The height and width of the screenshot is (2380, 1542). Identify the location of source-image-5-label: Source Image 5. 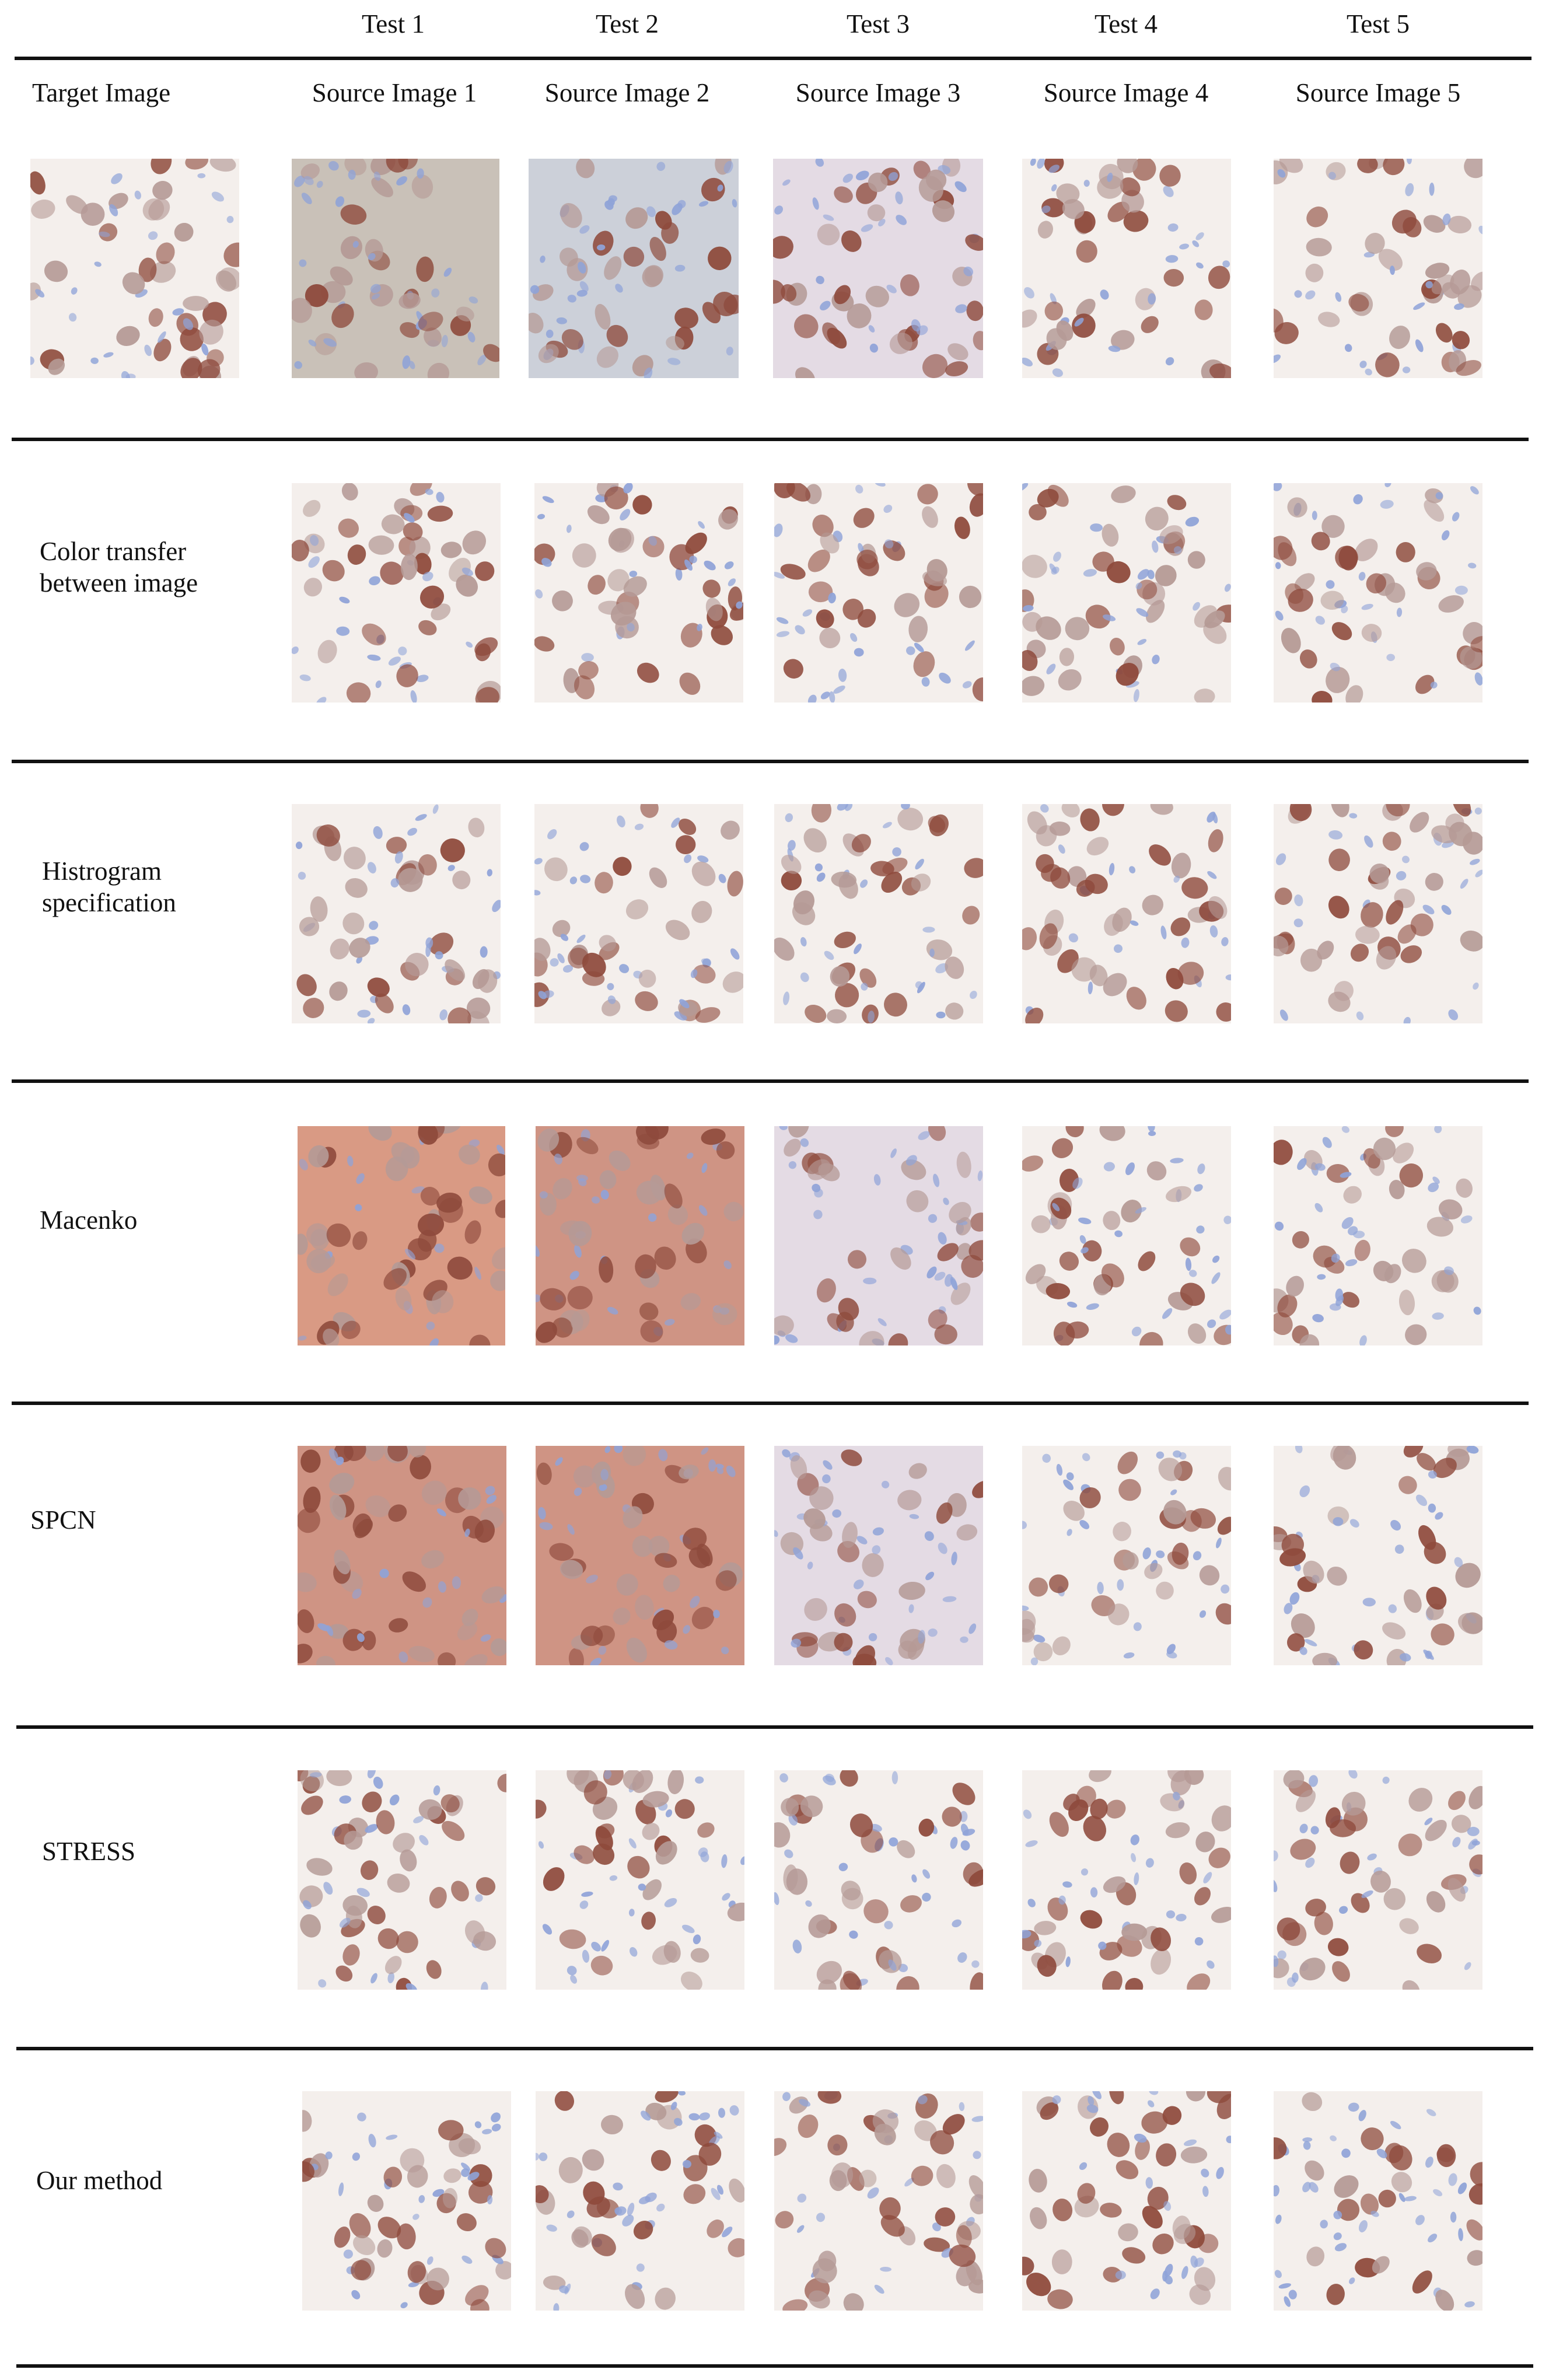
(1378, 92).